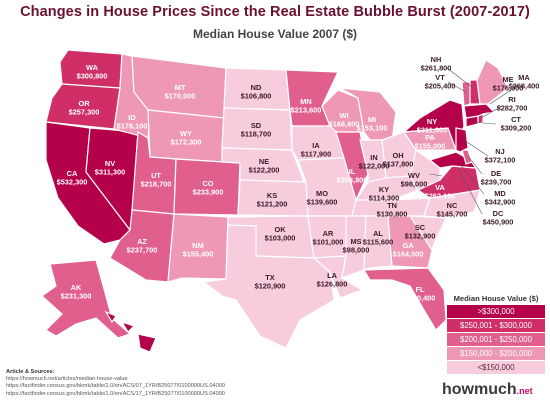  What do you see at coordinates (430, 146) in the screenshot?
I see `state-value-label: $155,000` at bounding box center [430, 146].